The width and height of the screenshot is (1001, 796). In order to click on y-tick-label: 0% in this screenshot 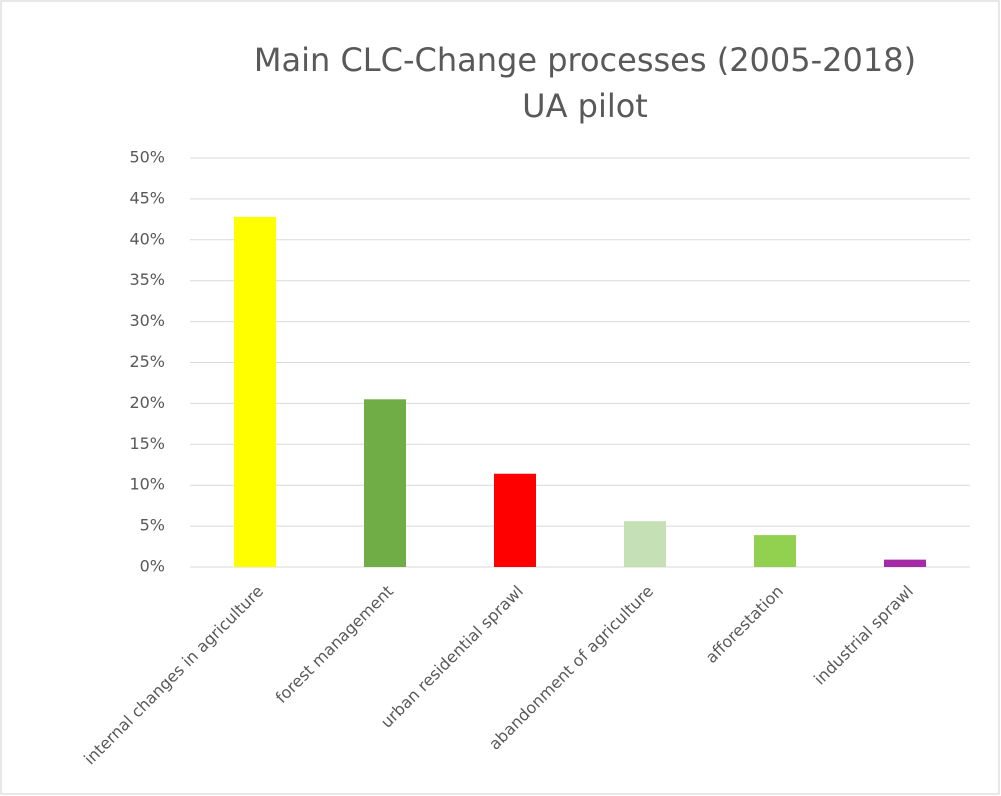, I will do `click(152, 566)`.